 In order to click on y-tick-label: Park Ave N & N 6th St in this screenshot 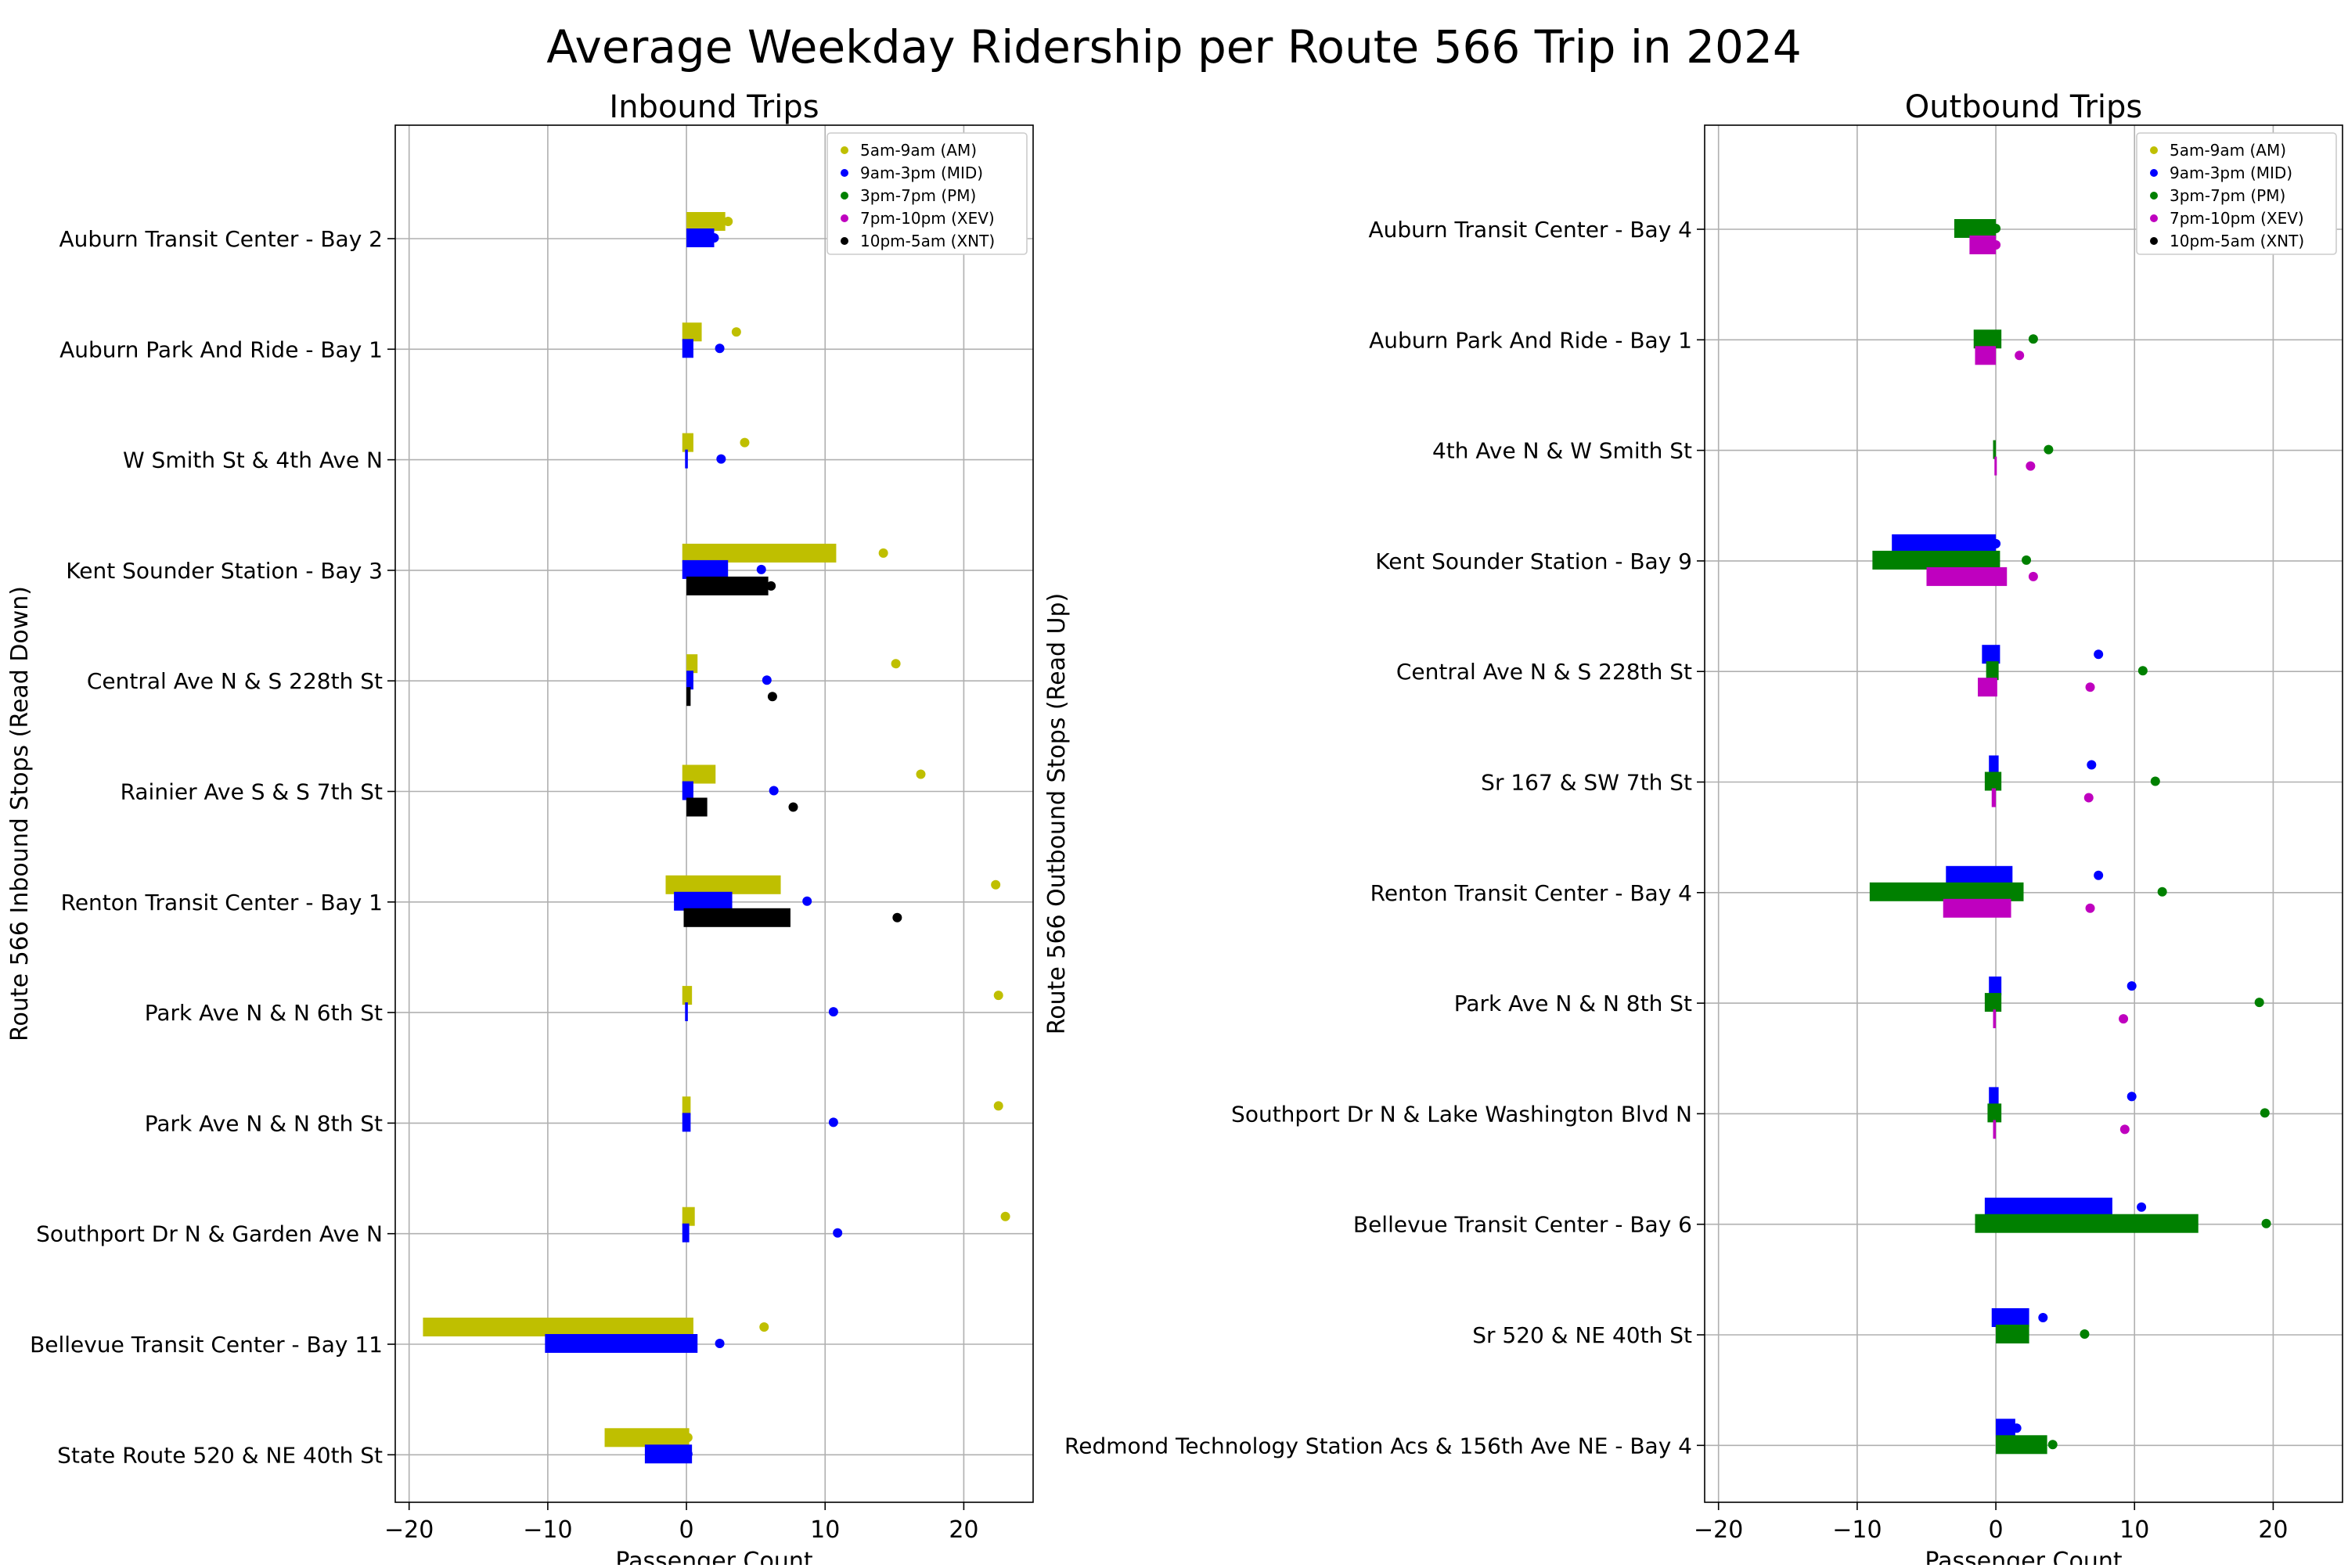, I will do `click(264, 1013)`.